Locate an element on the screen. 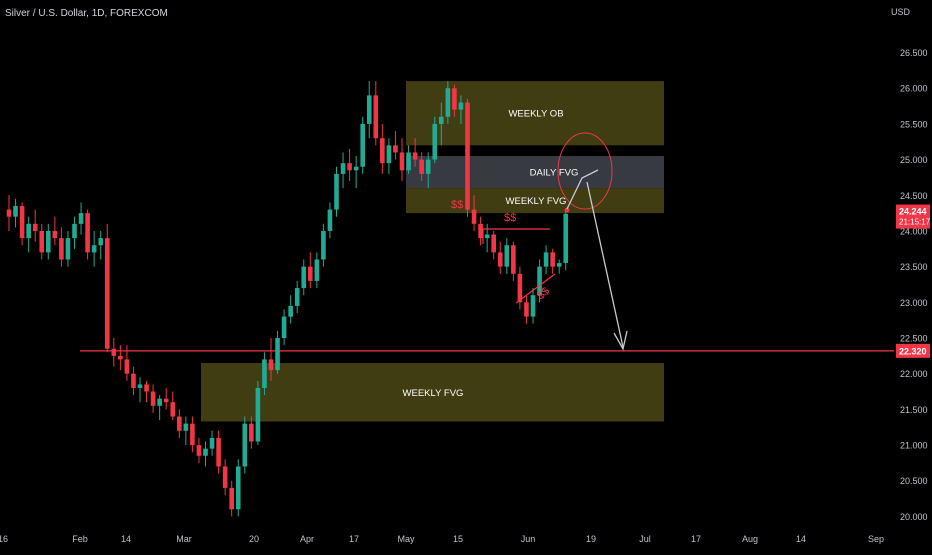 This screenshot has width=932, height=555. rising-lows-line is located at coordinates (535, 288).